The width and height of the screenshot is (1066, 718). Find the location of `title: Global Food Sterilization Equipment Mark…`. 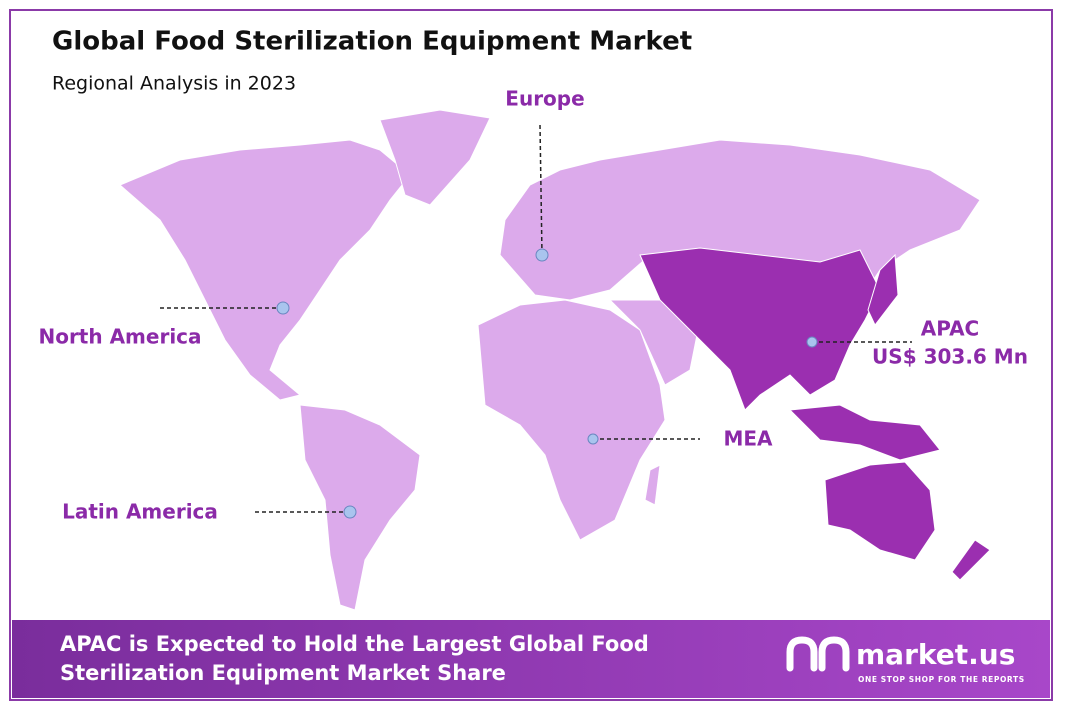

title: Global Food Sterilization Equipment Mark… is located at coordinates (372, 42).